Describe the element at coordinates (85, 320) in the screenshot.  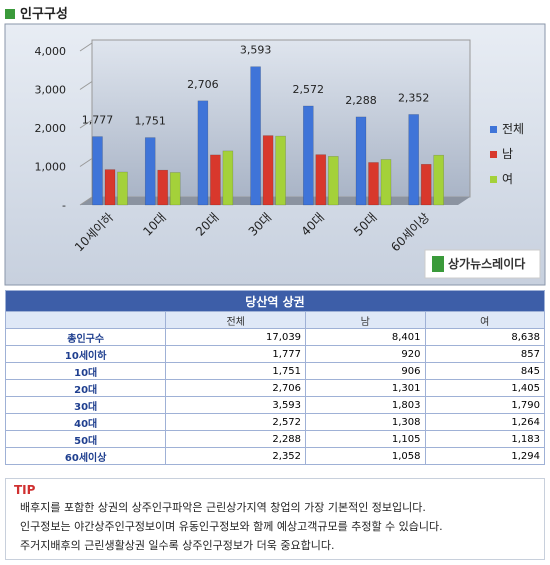
I see `header-cell` at that location.